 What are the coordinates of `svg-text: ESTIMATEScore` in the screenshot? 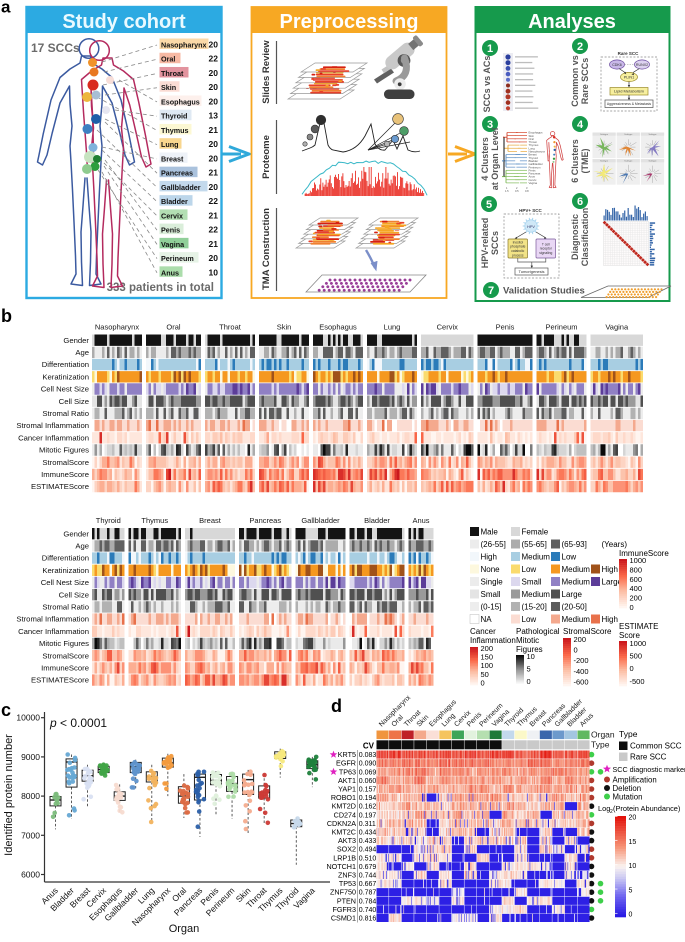 It's located at (60, 680).